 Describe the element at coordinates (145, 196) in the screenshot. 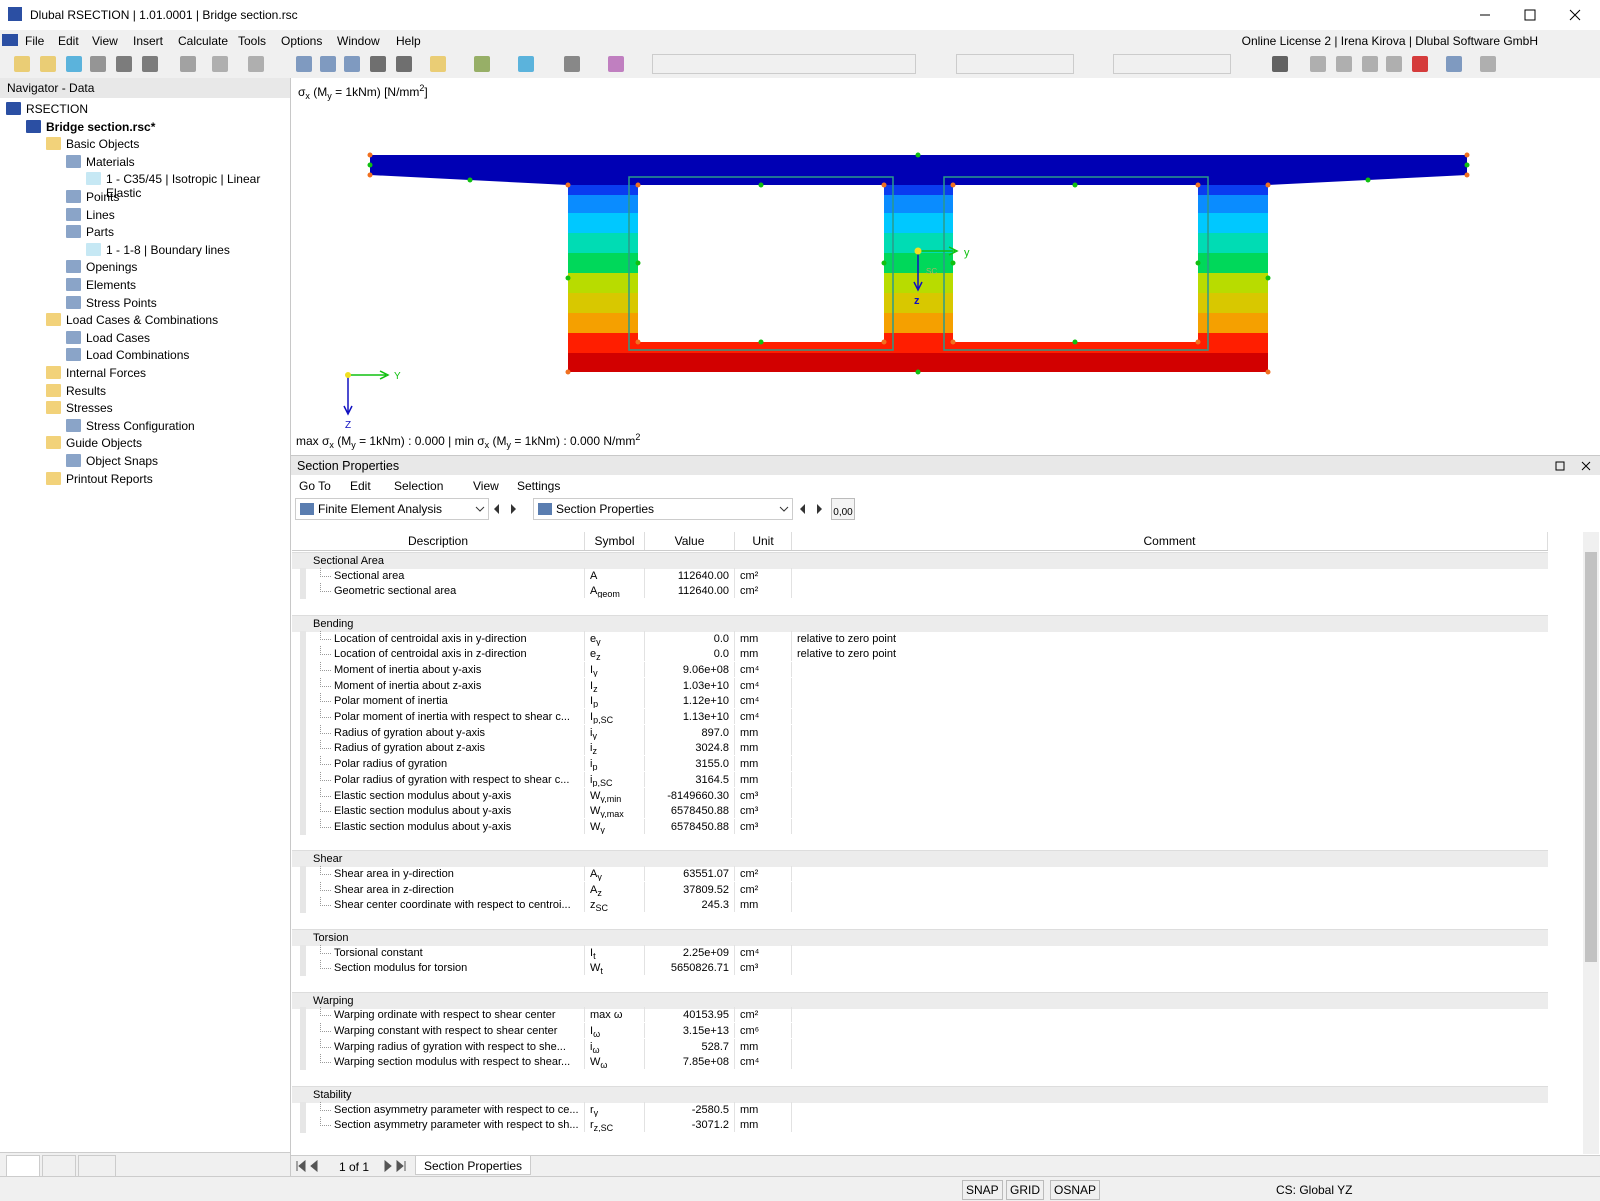

I see `tree-item: Points` at that location.